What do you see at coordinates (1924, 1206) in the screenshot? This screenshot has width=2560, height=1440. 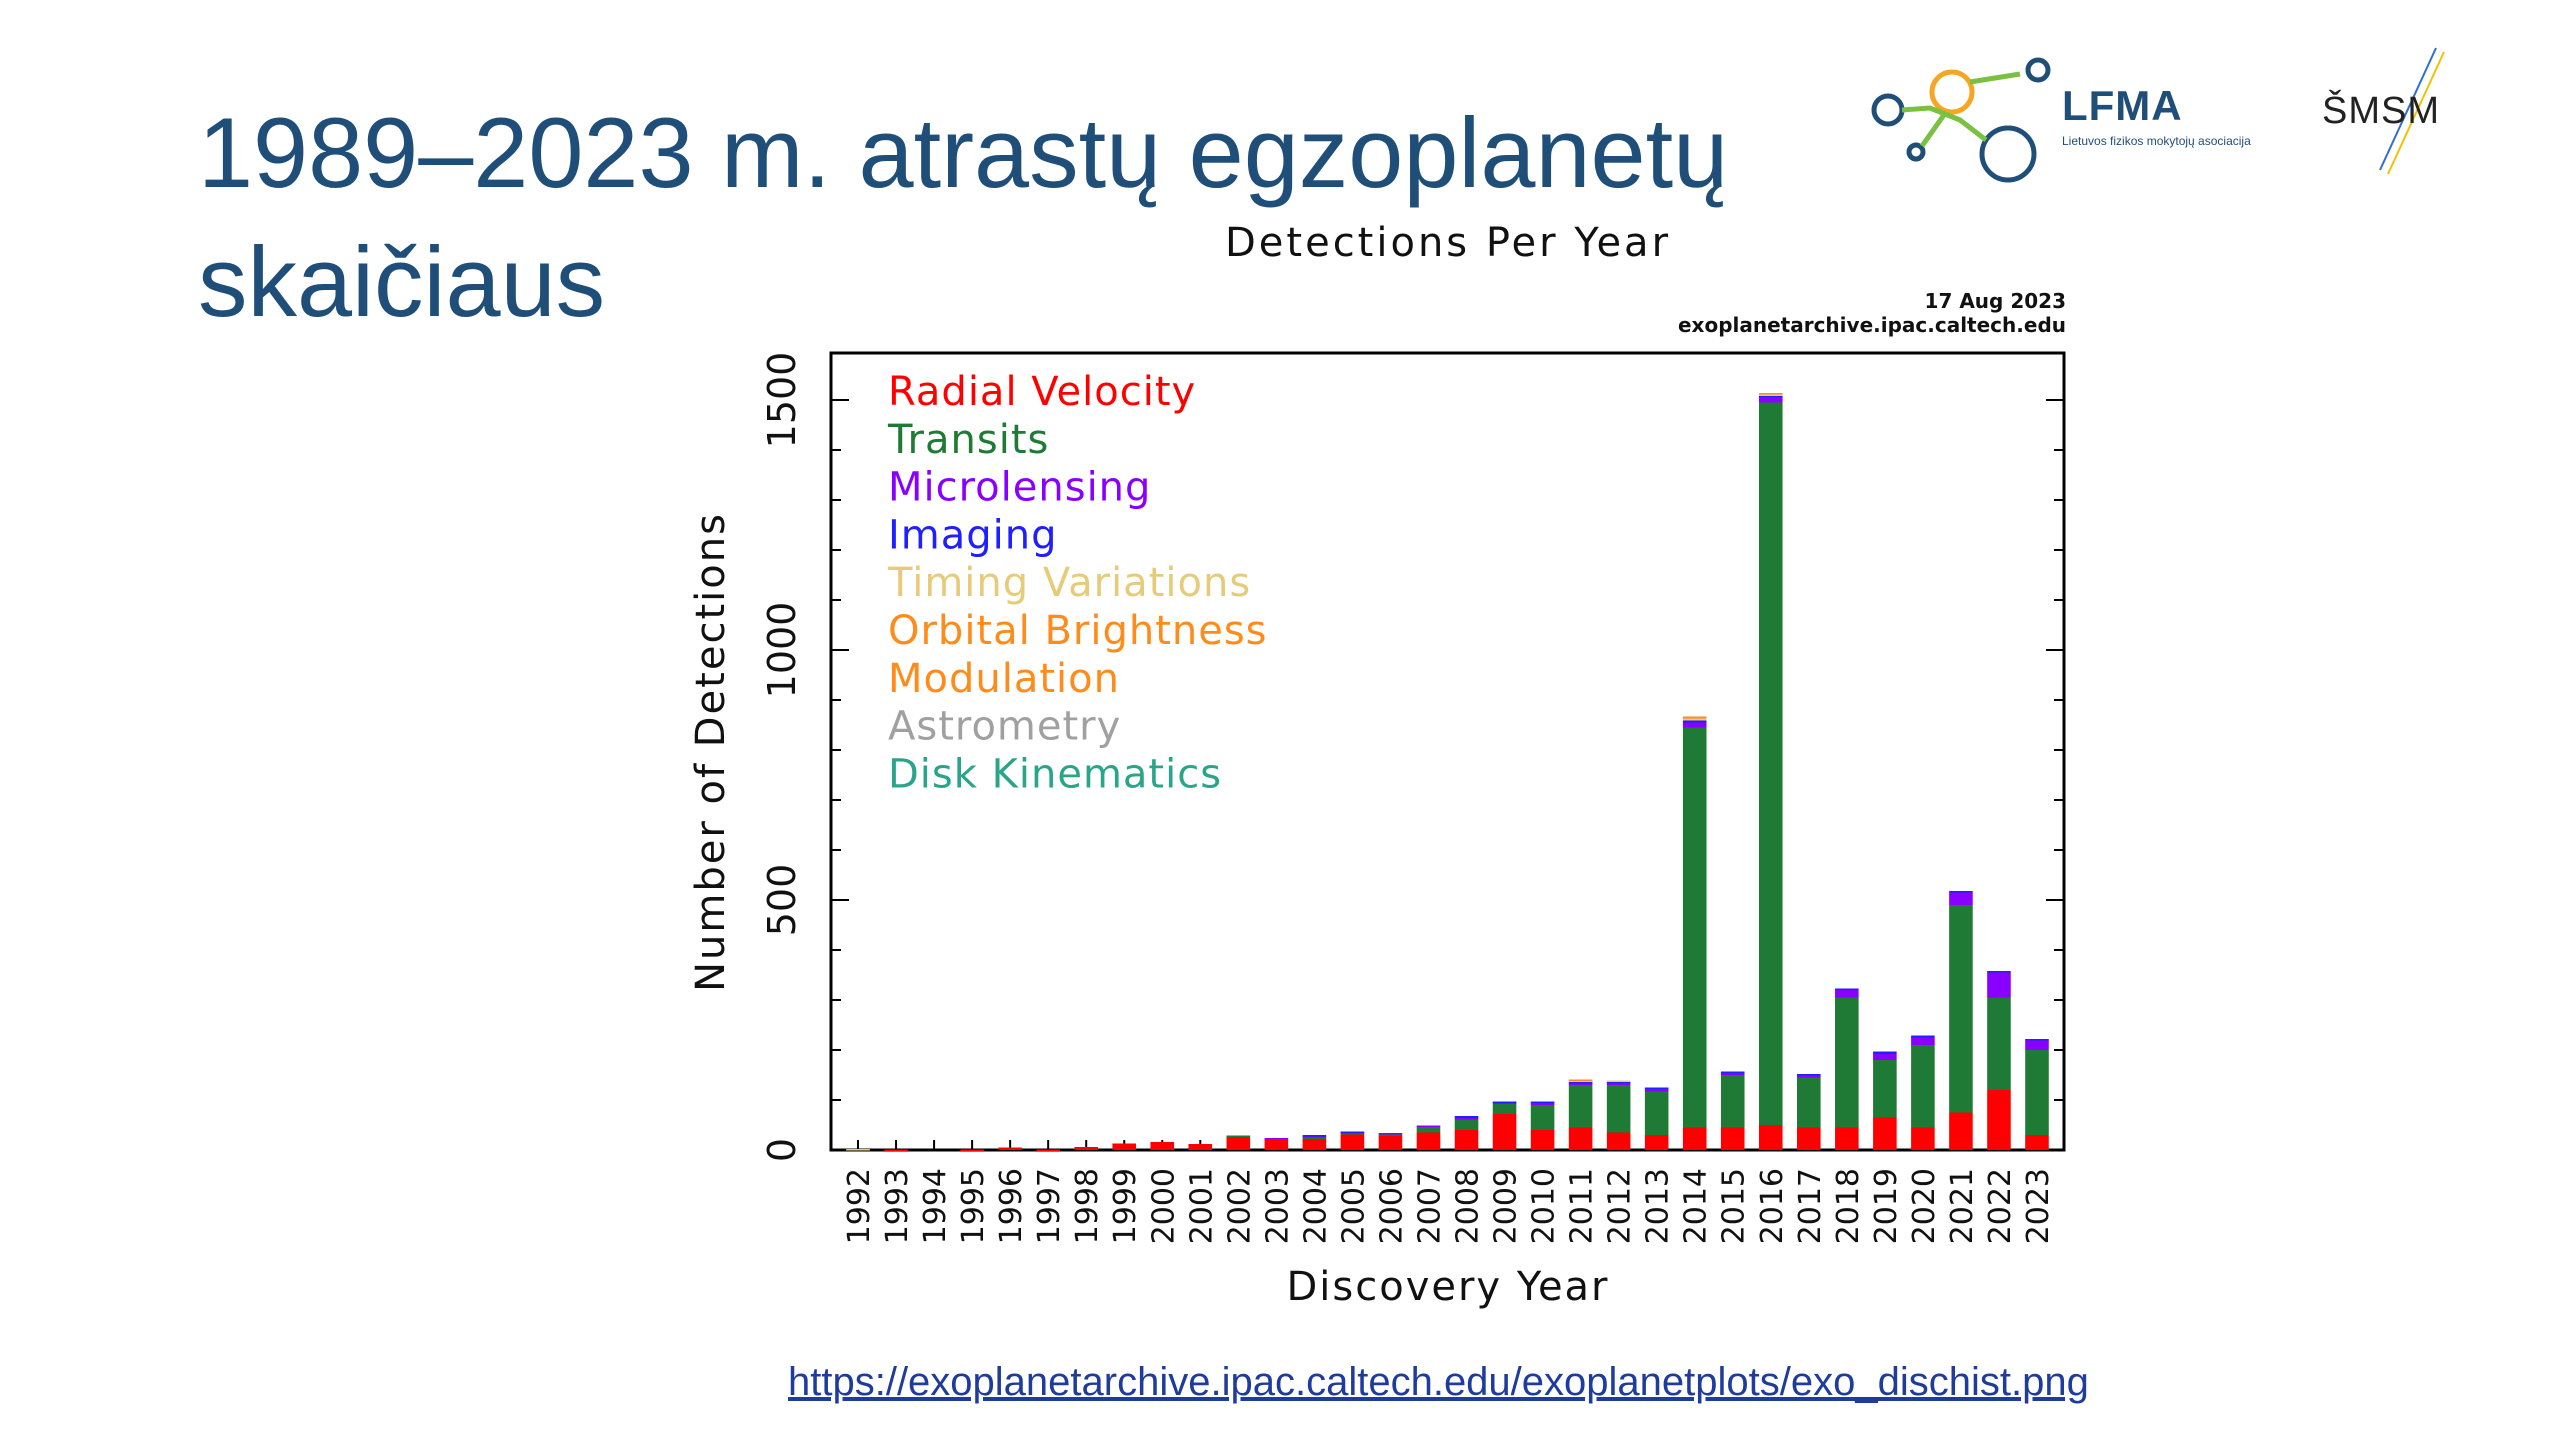 I see `x-tick-label: 2020` at bounding box center [1924, 1206].